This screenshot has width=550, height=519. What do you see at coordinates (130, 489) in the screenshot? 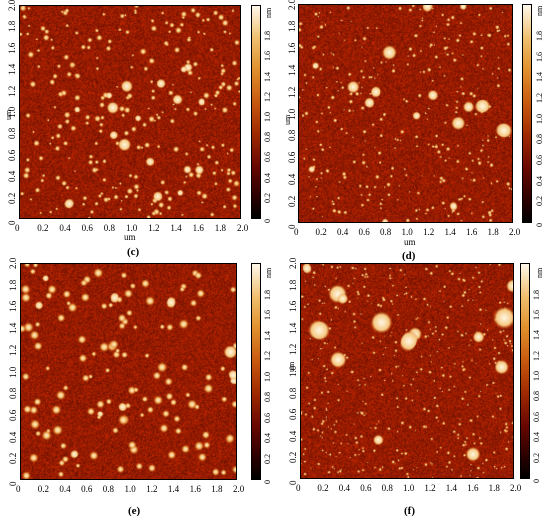
I see `e-xtick-5: 1.0` at bounding box center [130, 489].